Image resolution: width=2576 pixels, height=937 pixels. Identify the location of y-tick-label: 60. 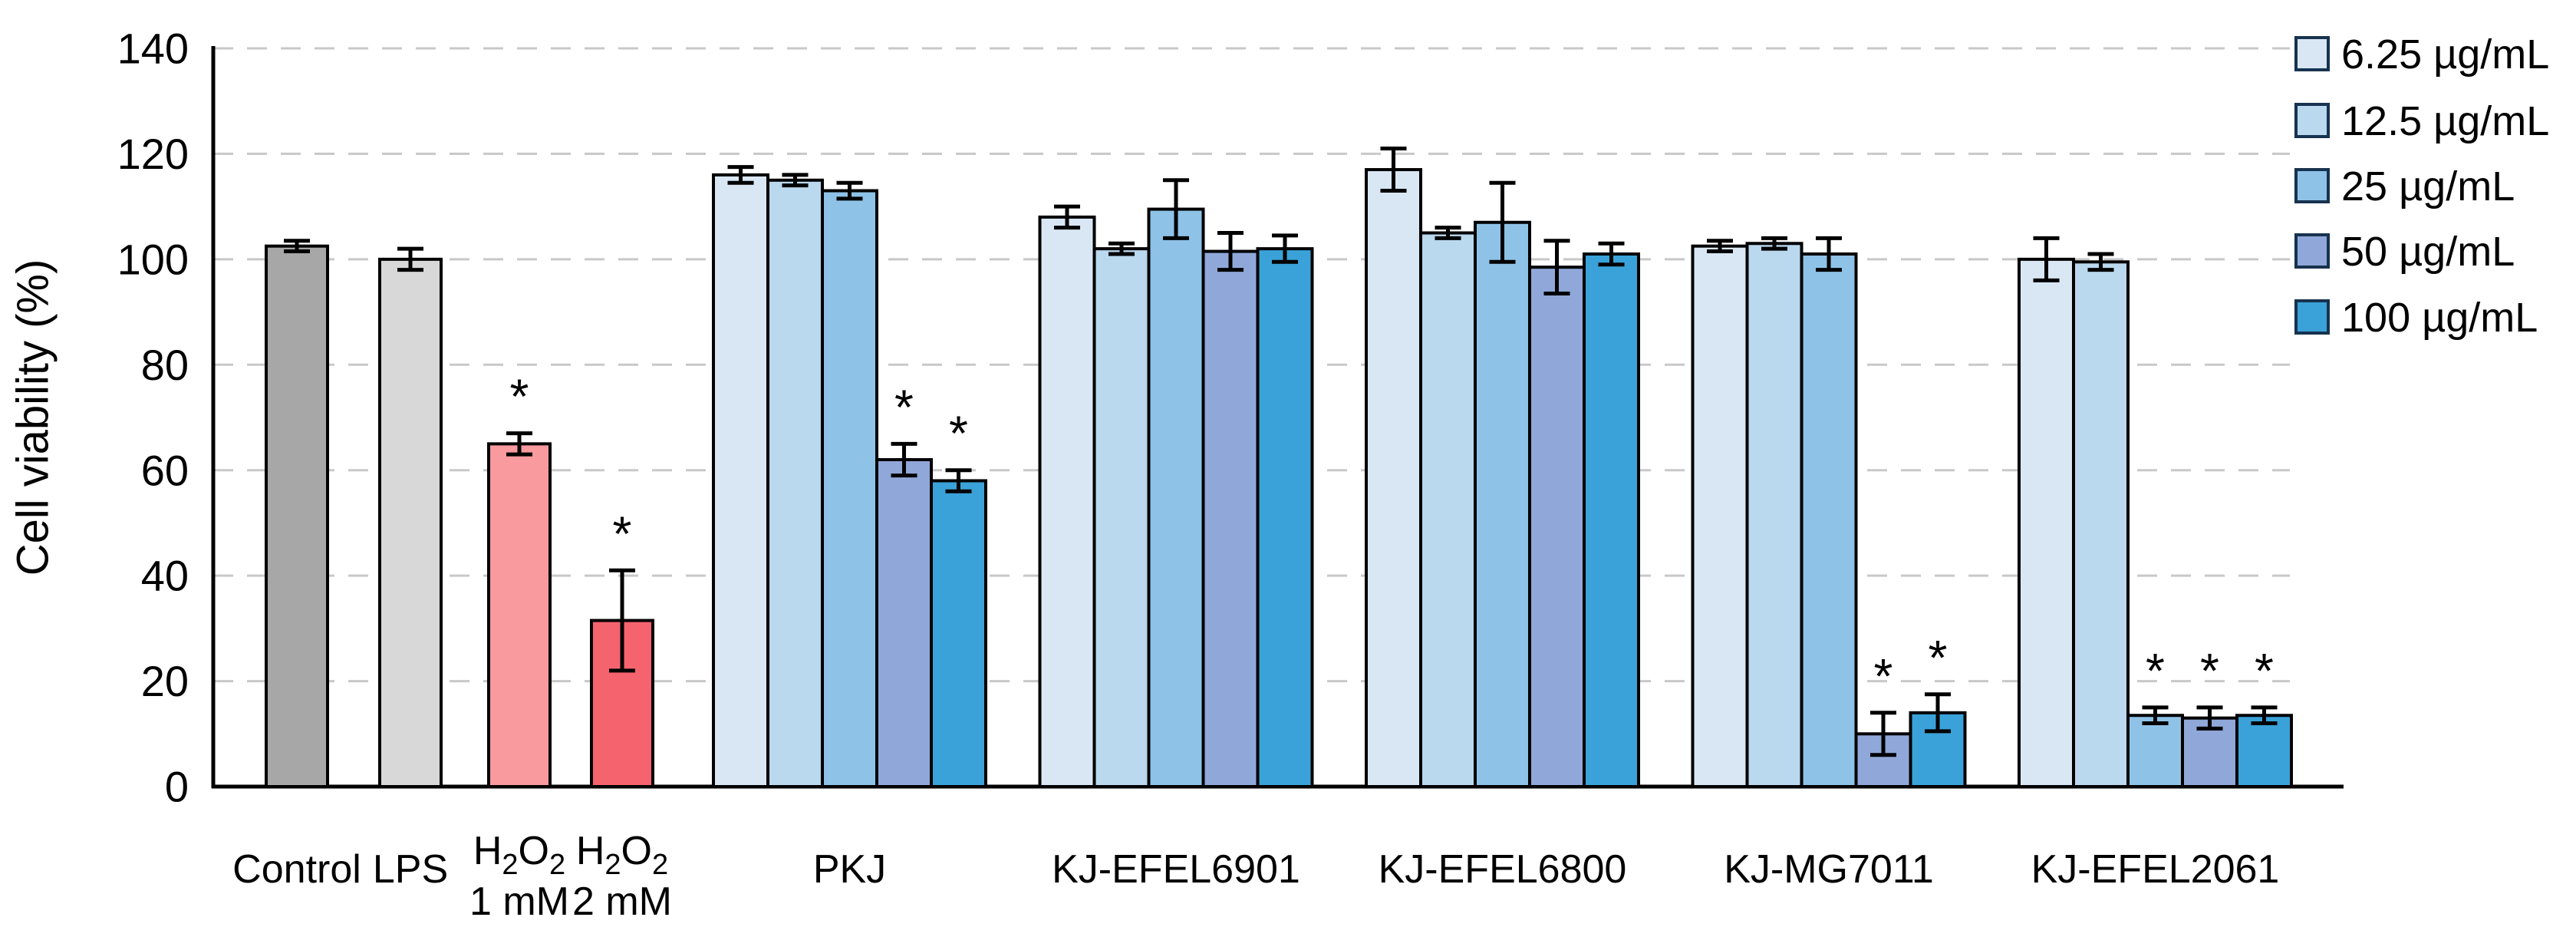
(165, 470).